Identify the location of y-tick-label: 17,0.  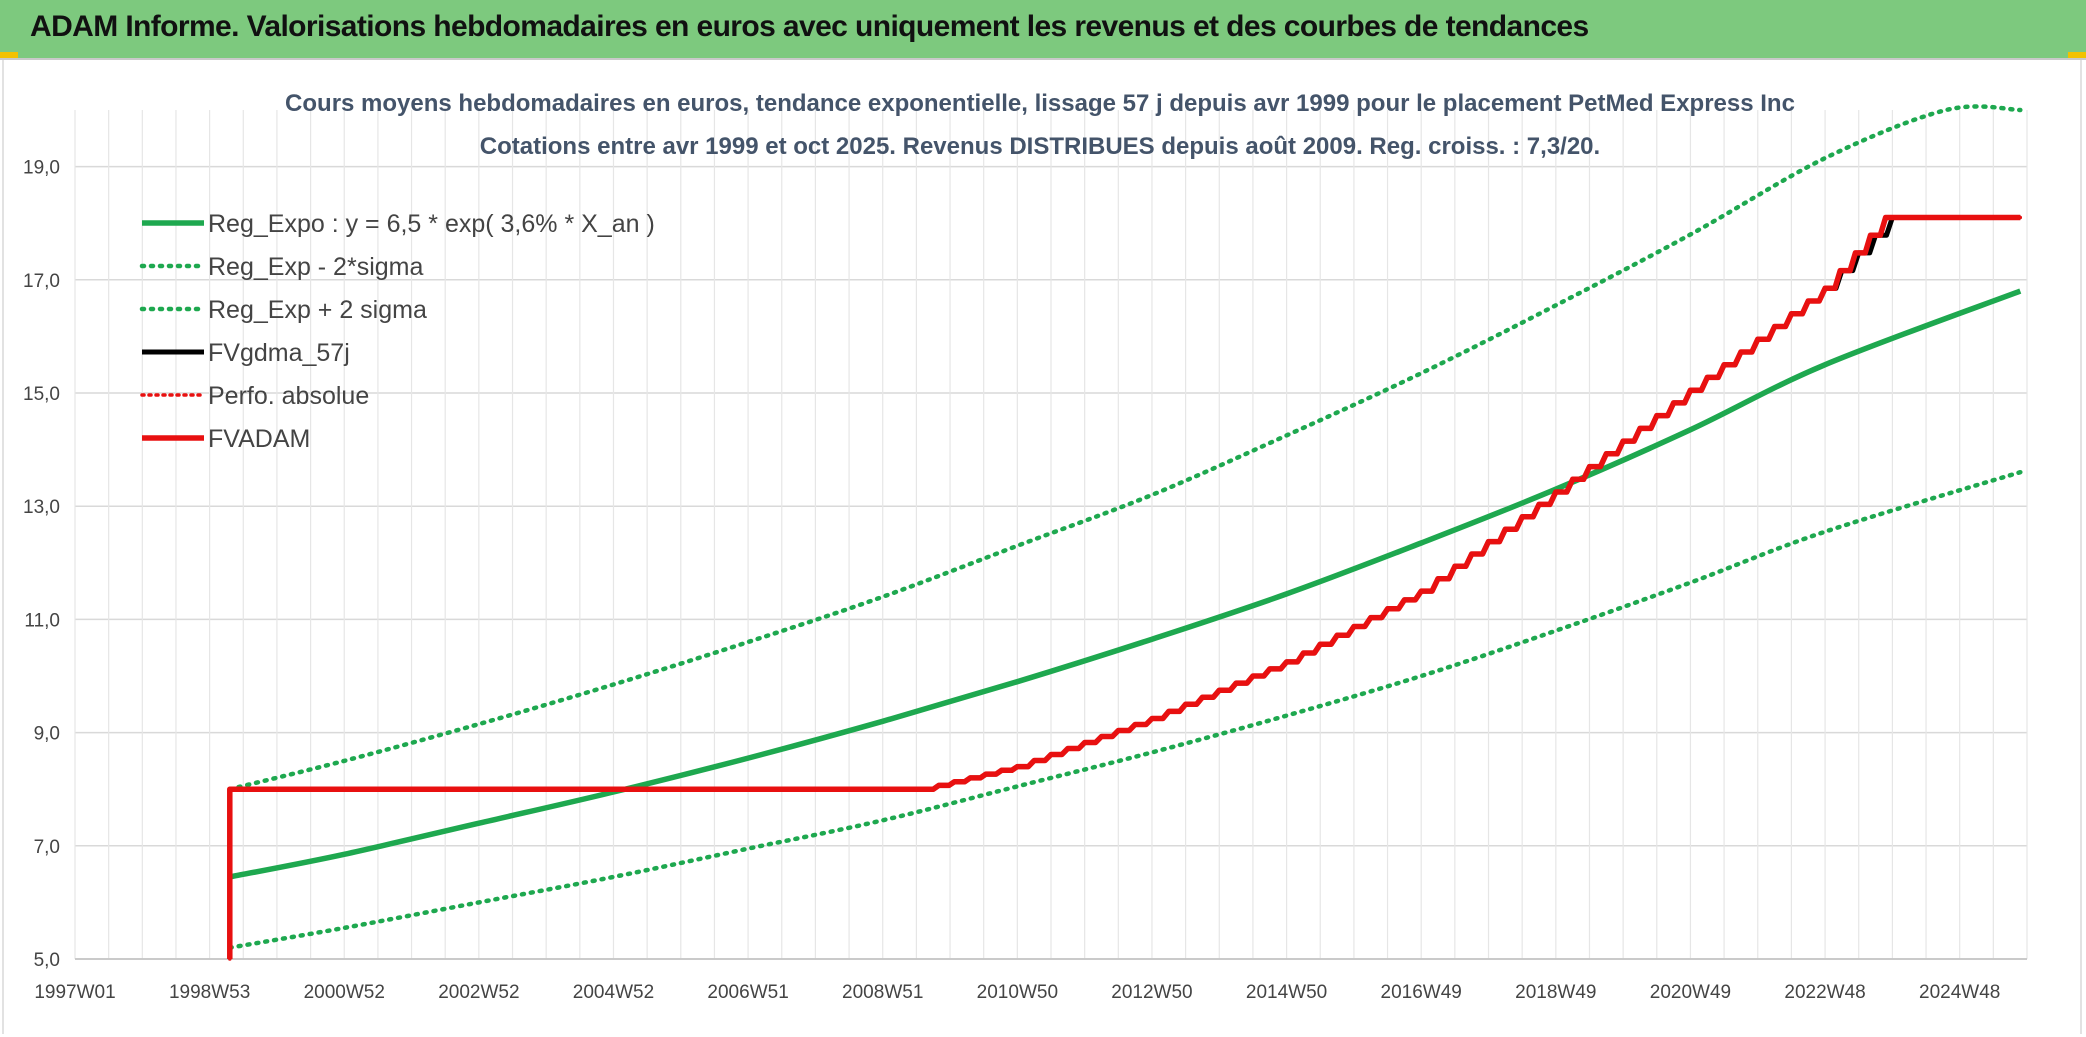
(41, 281).